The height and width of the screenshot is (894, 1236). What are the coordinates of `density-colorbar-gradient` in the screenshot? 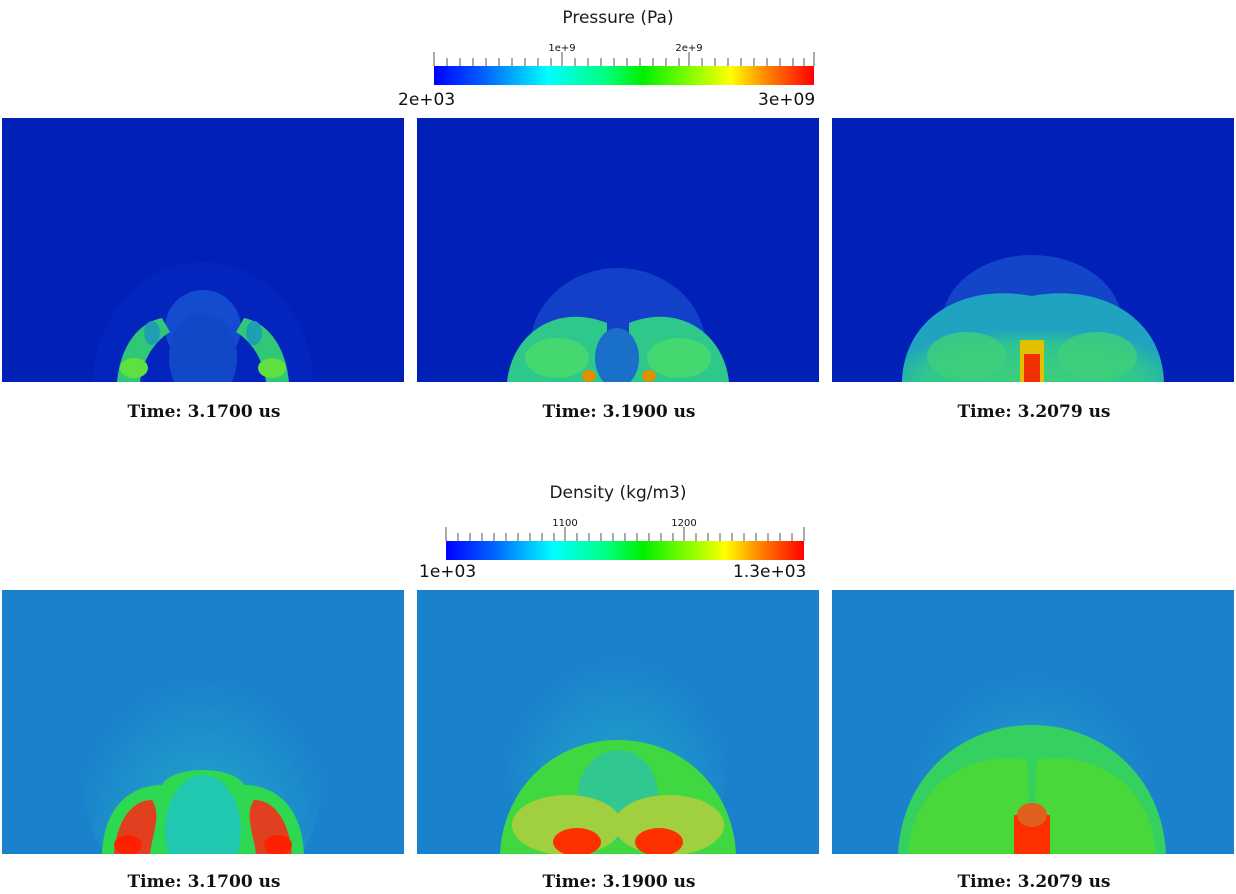 It's located at (625, 550).